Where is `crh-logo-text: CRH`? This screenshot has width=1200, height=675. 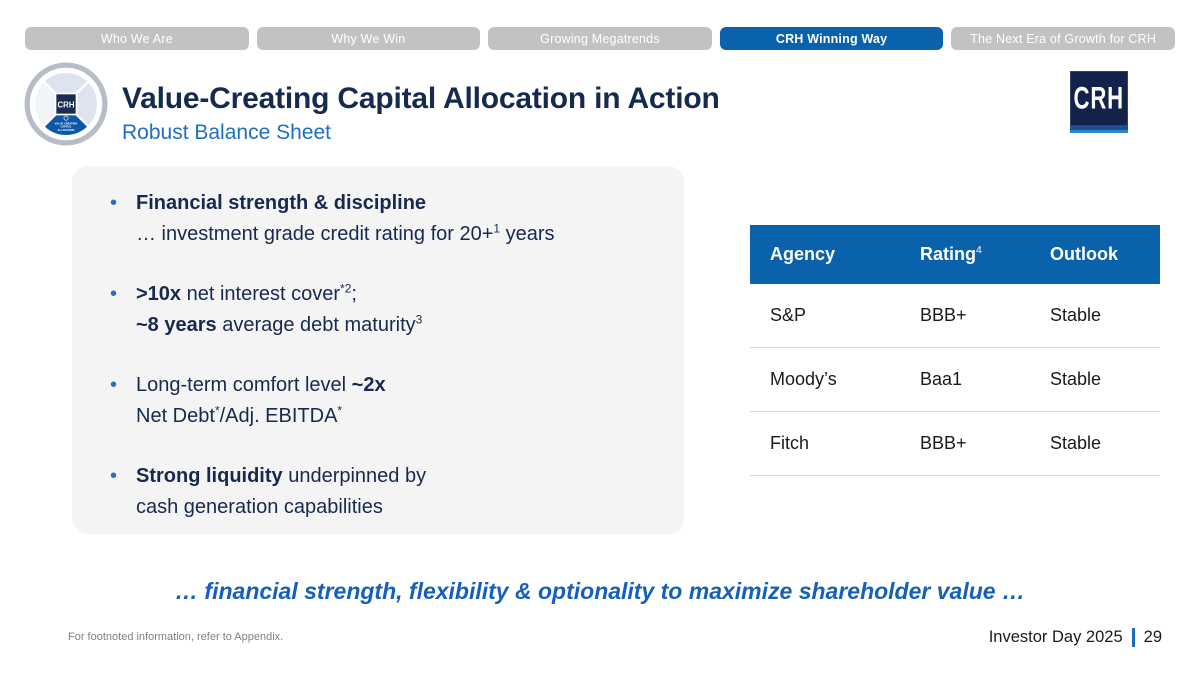
crh-logo-text: CRH is located at coordinates (1099, 98).